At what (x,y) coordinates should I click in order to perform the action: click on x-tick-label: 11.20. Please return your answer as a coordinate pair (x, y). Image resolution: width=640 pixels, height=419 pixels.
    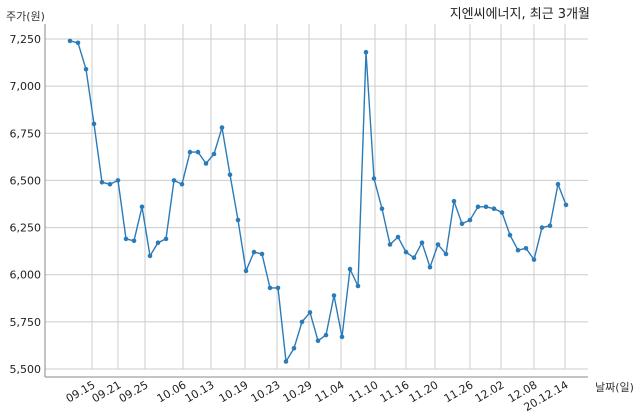
    Looking at the image, I should click on (424, 391).